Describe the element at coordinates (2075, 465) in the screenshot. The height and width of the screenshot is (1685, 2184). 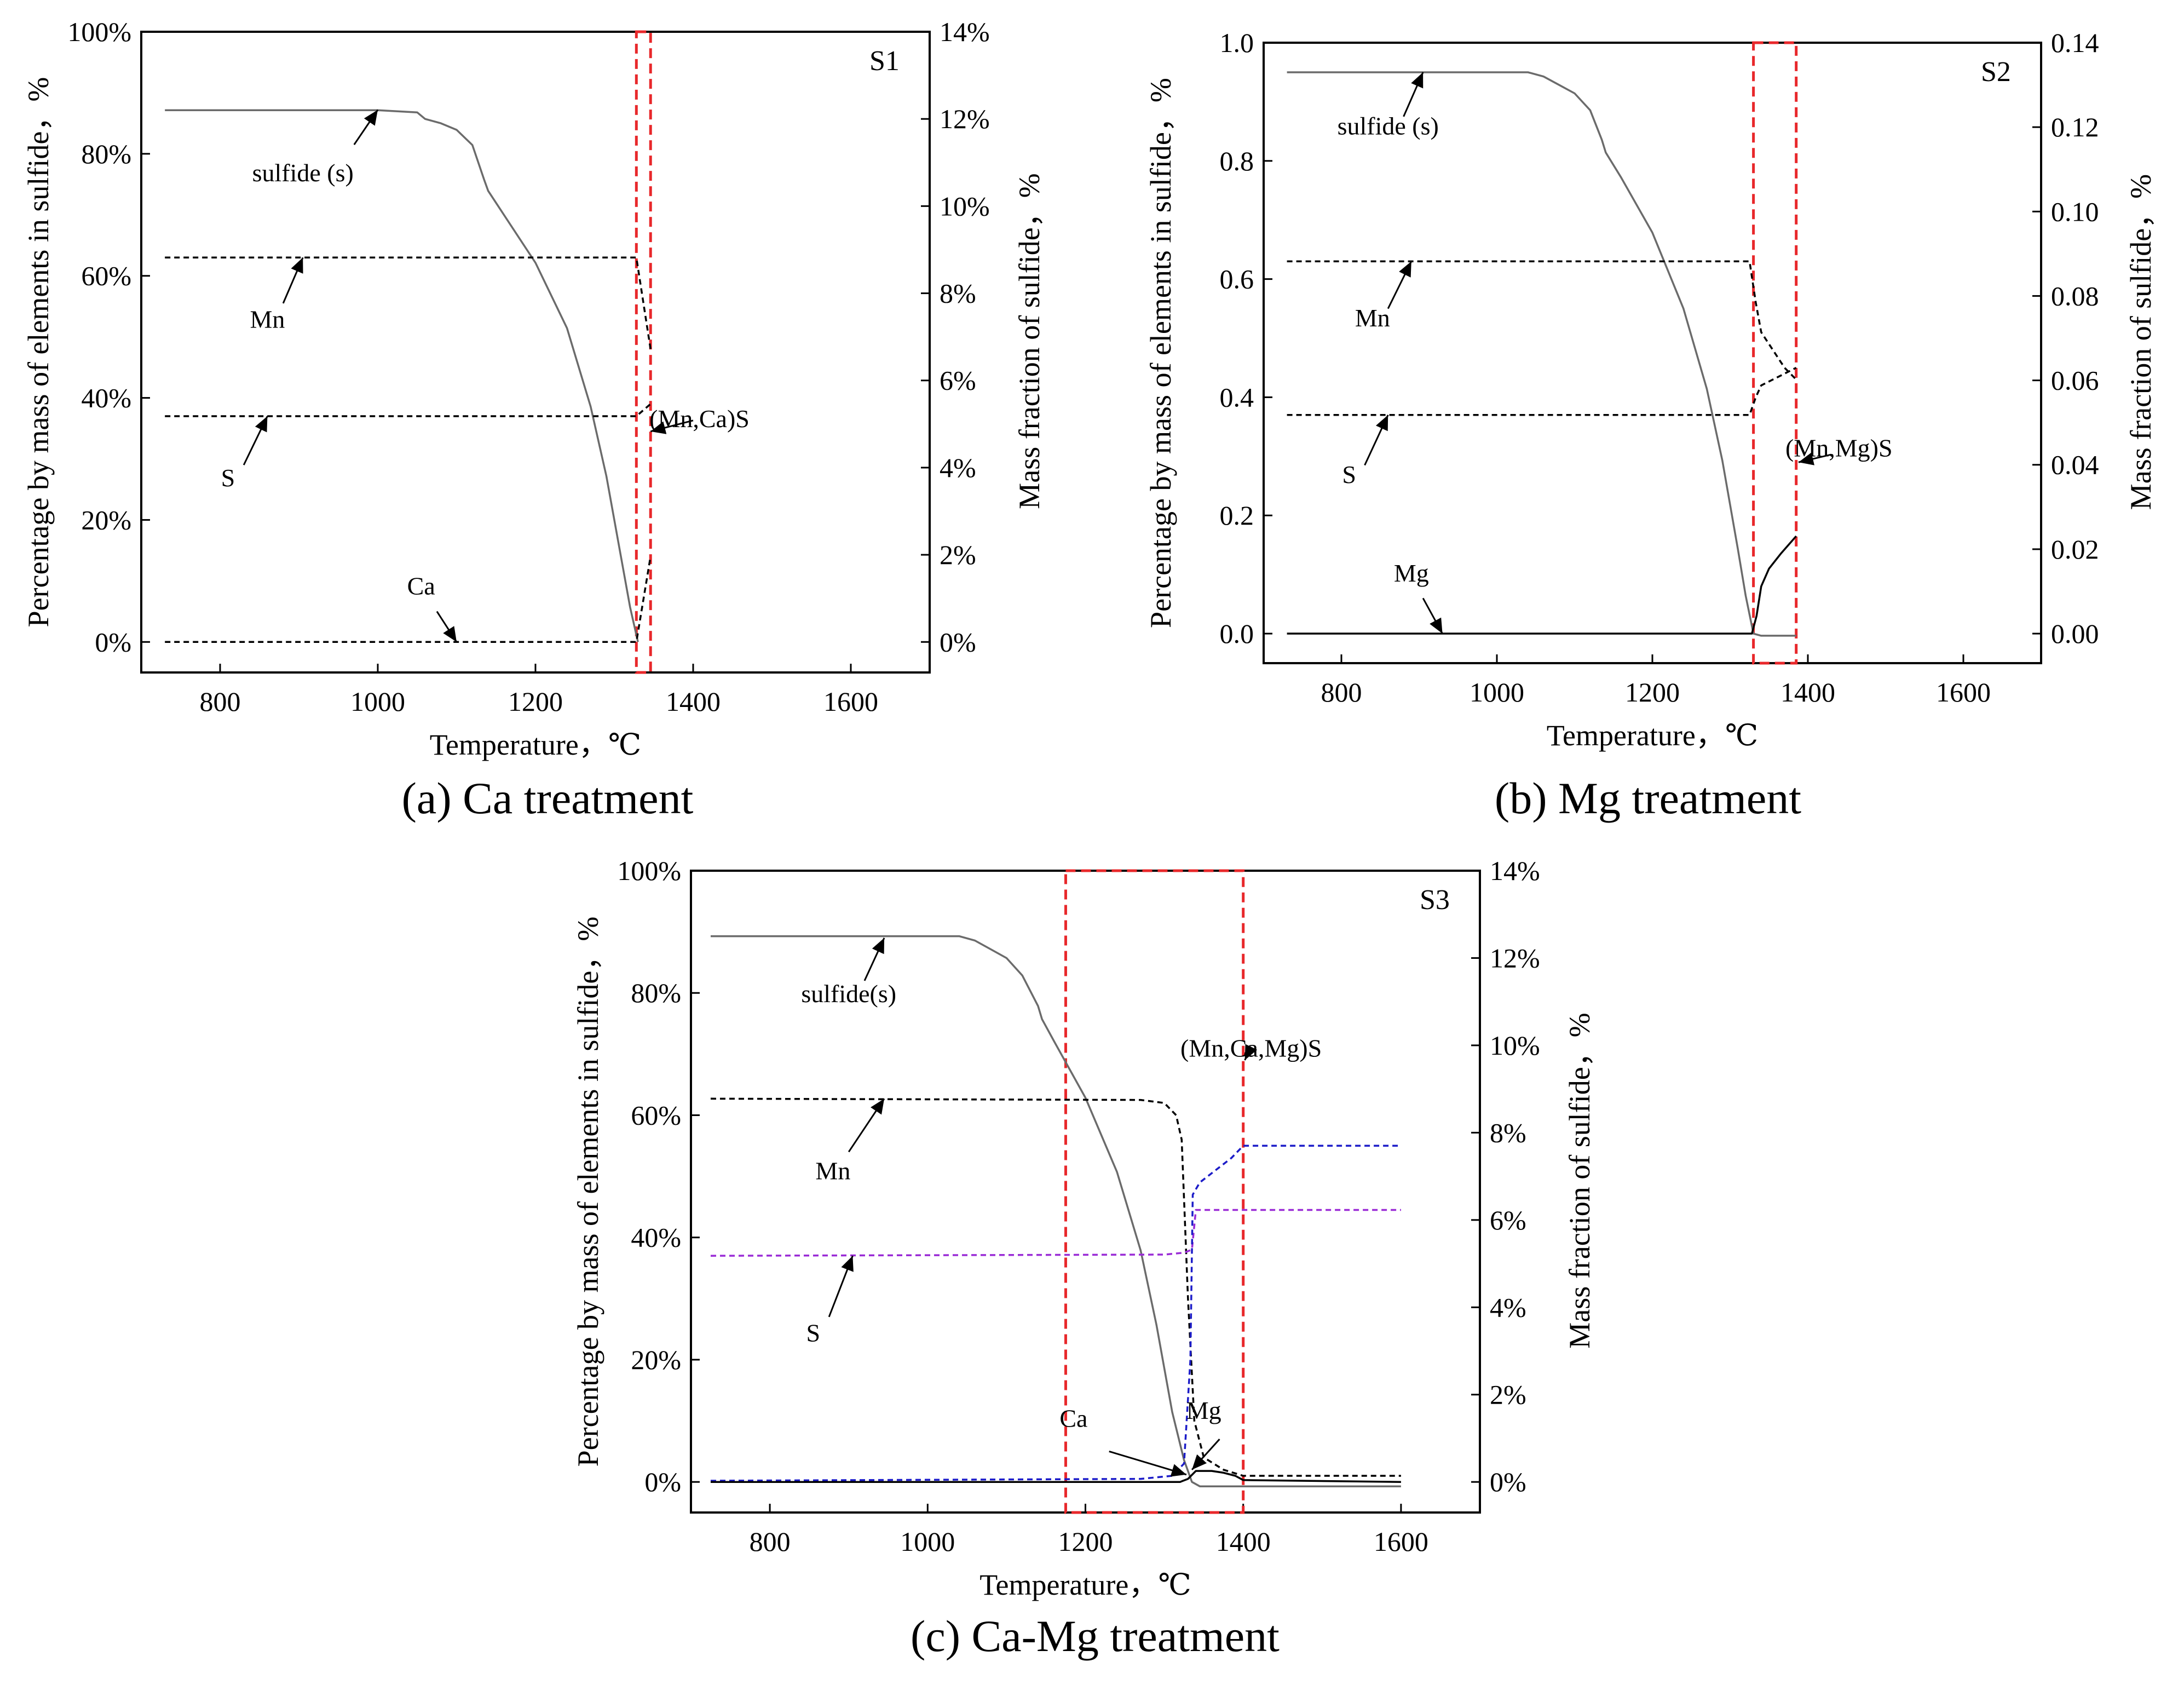
I see `y-right-tick-label: 0.04` at that location.